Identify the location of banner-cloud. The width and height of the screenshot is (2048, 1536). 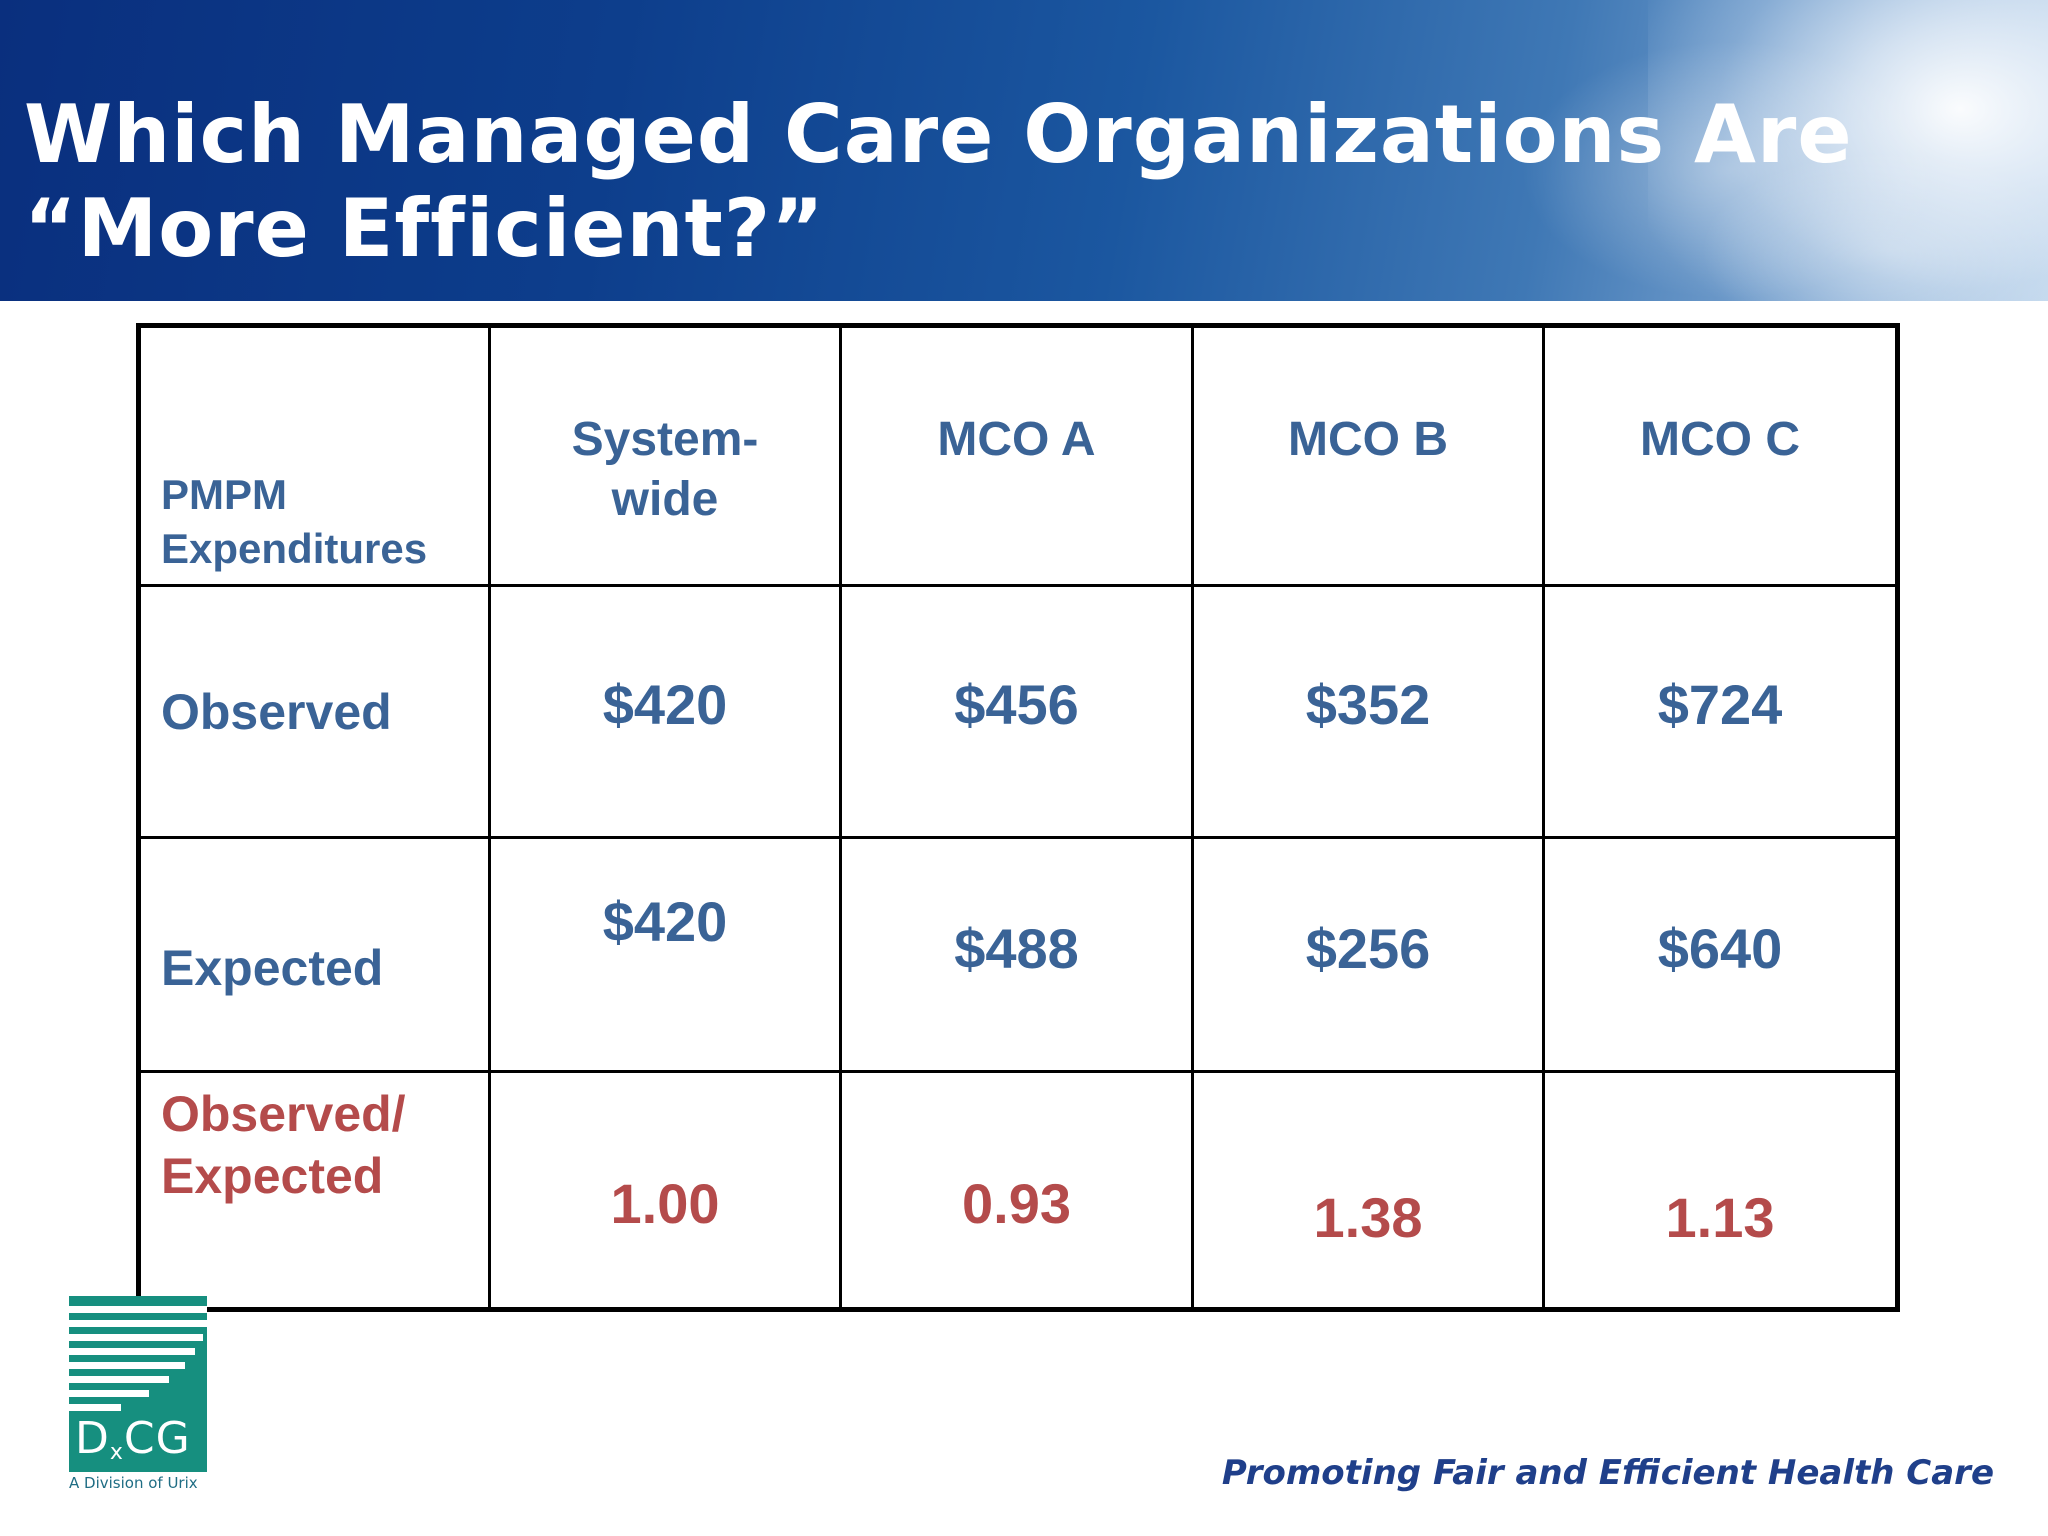
(1730, 170).